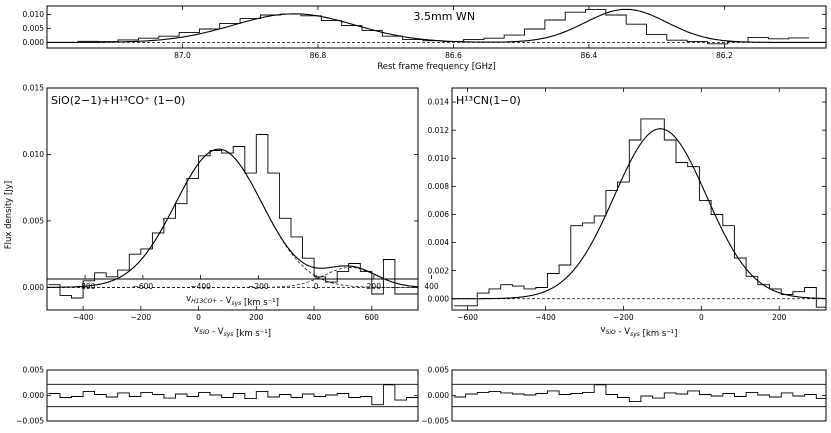  Describe the element at coordinates (488, 100) in the screenshot. I see `panel-title: H¹³CN(1−0)` at that location.